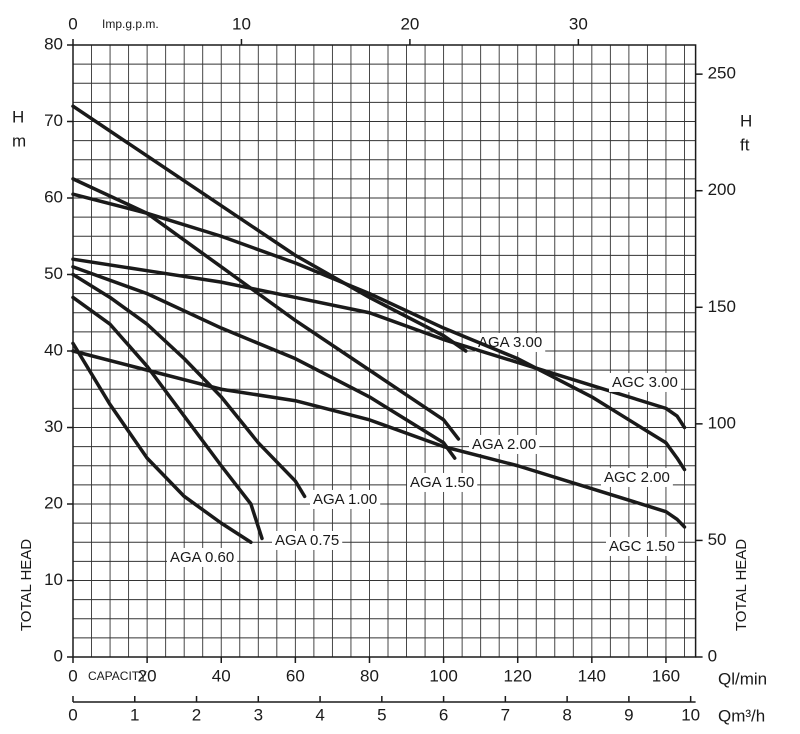 The width and height of the screenshot is (800, 734). I want to click on y-tick-label: 10, so click(53, 579).